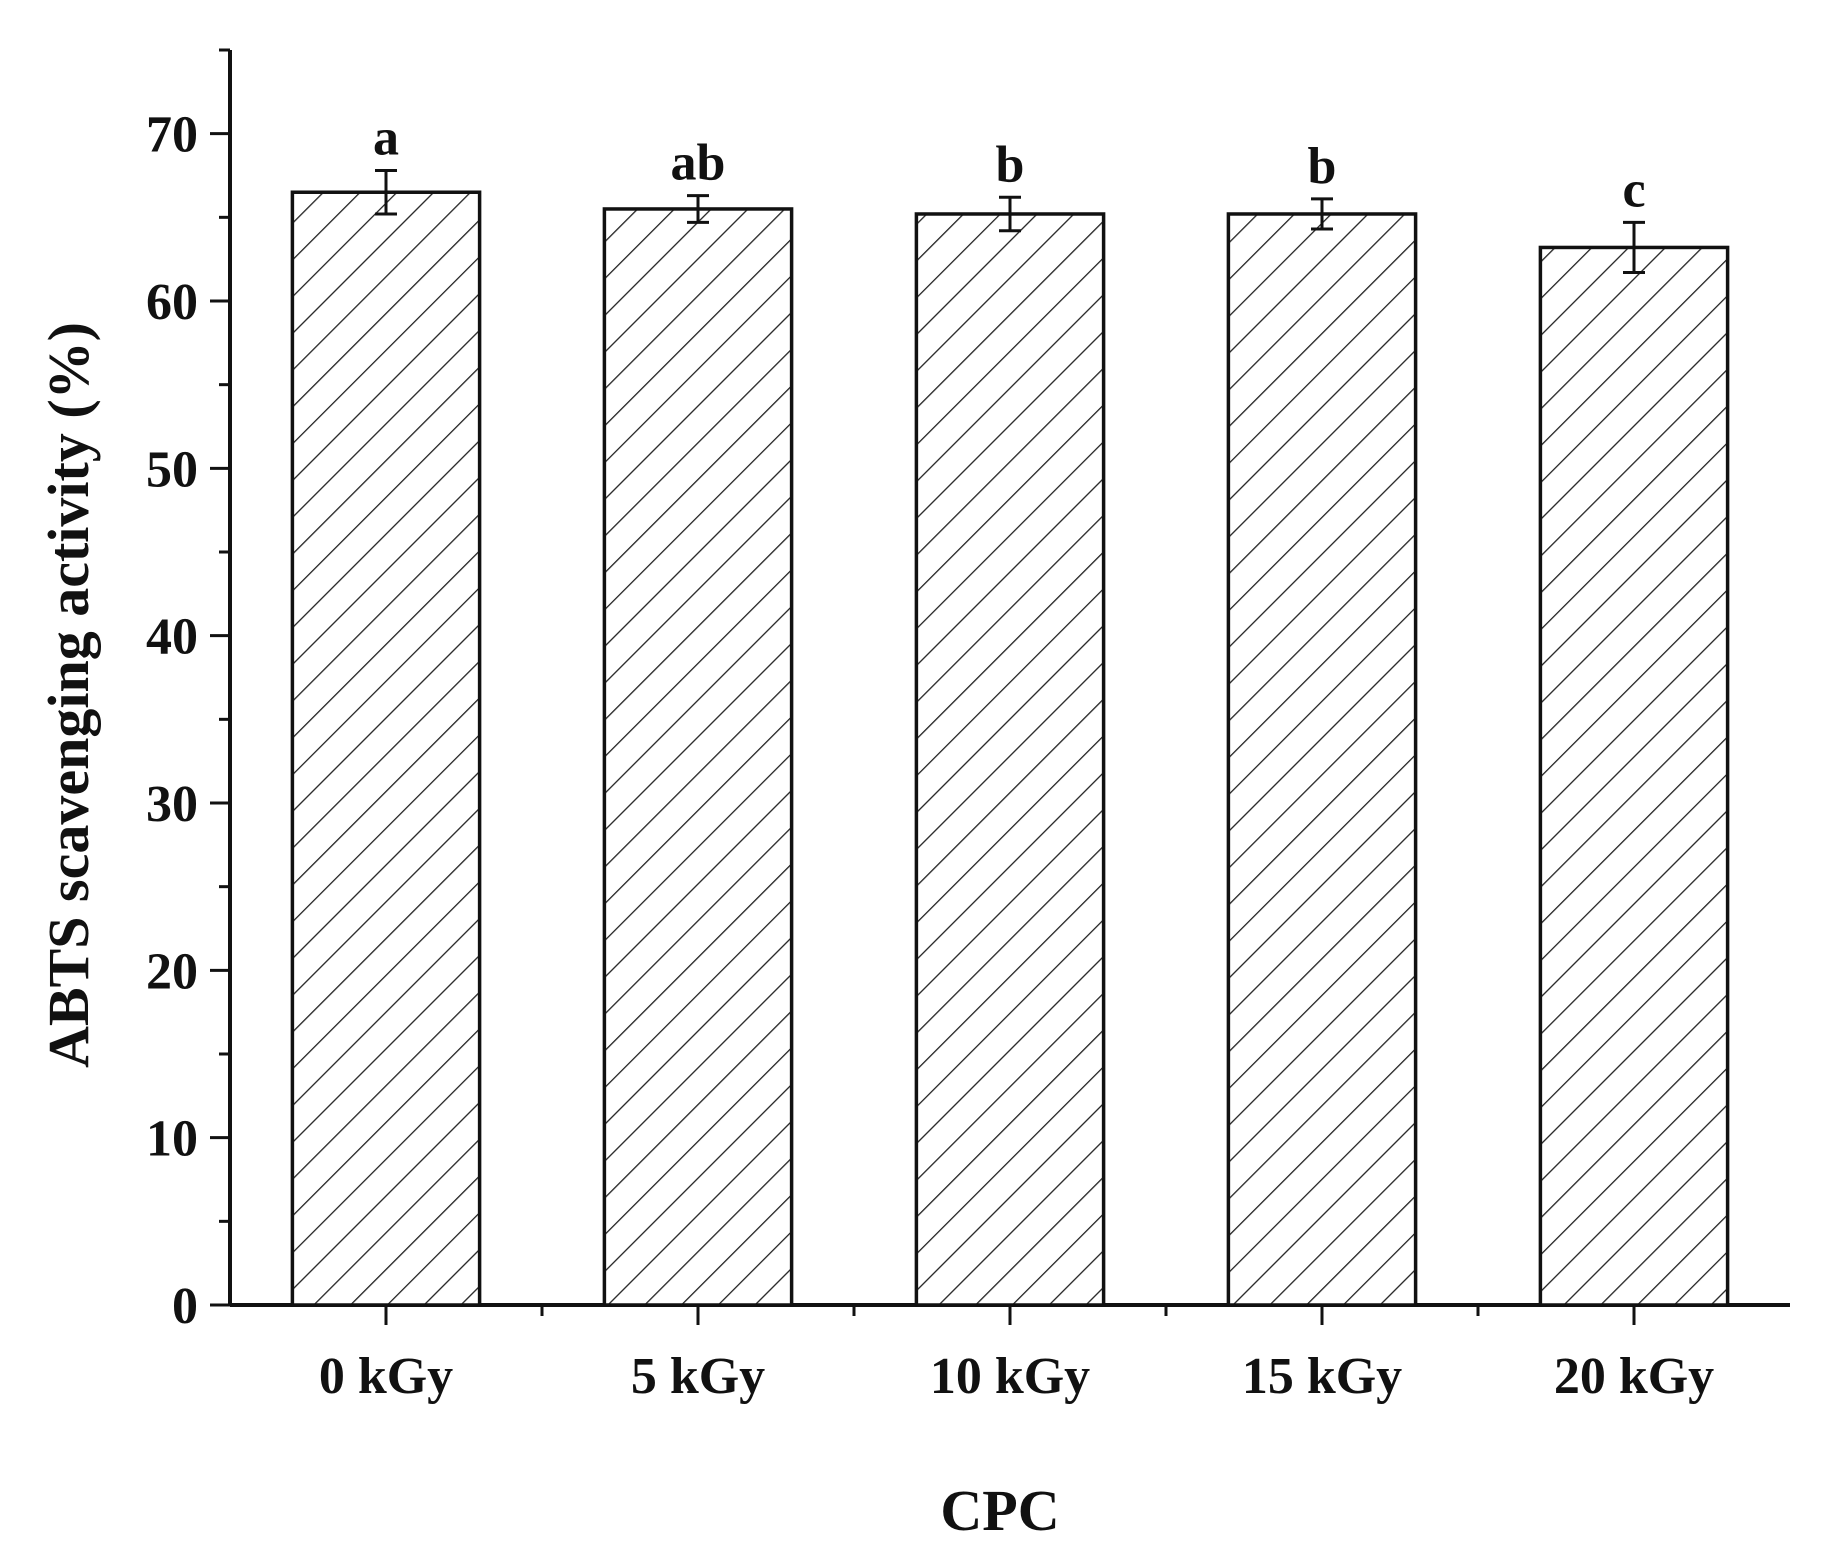 This screenshot has width=1828, height=1567. I want to click on x-tick-label: 10 kGy, so click(1010, 1376).